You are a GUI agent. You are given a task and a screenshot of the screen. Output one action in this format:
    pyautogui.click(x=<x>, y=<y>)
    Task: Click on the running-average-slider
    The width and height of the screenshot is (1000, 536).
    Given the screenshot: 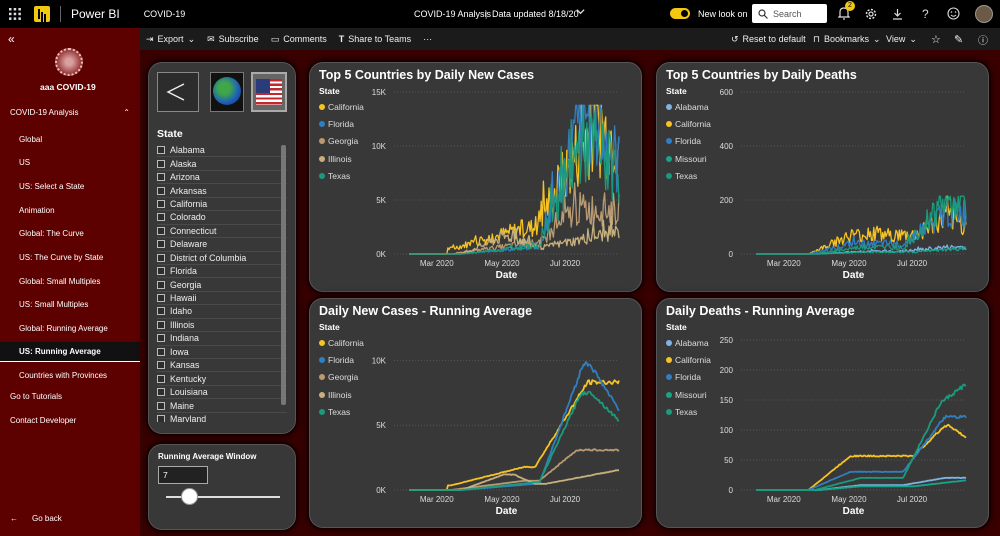 What is the action you would take?
    pyautogui.click(x=223, y=496)
    